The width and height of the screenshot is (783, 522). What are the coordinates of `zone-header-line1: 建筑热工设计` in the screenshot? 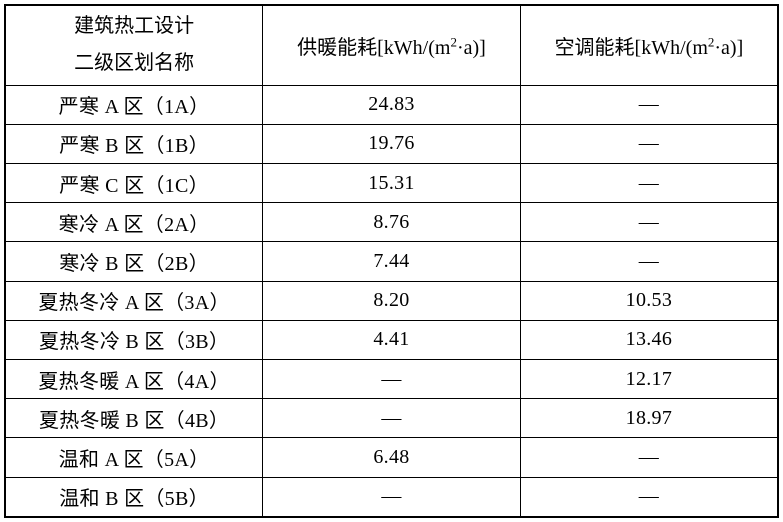 It's located at (134, 26).